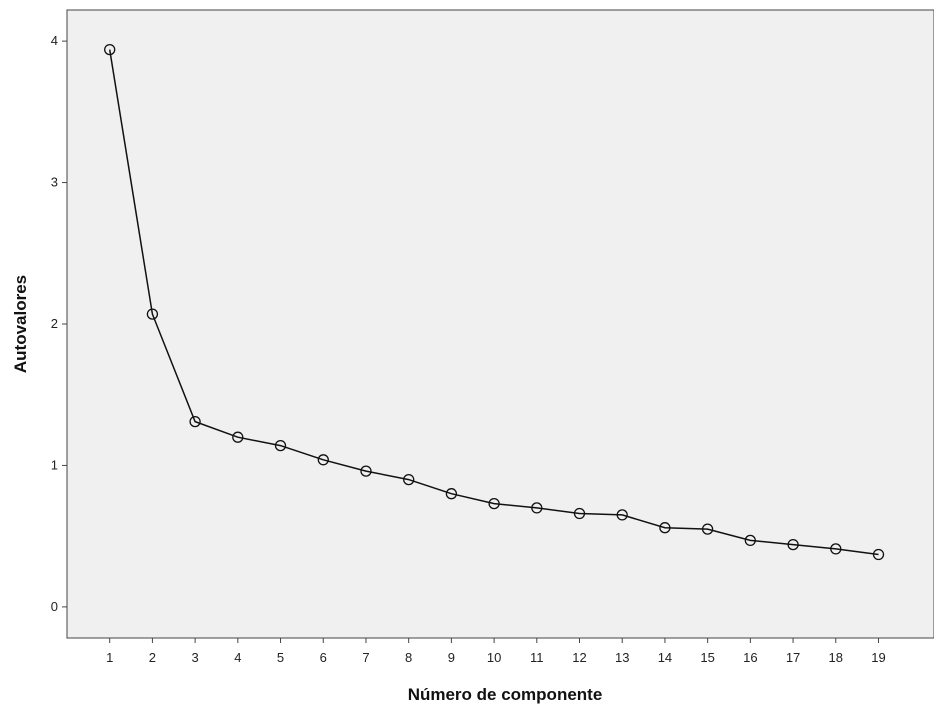  Describe the element at coordinates (237, 657) in the screenshot. I see `x-tick-label: 4` at that location.